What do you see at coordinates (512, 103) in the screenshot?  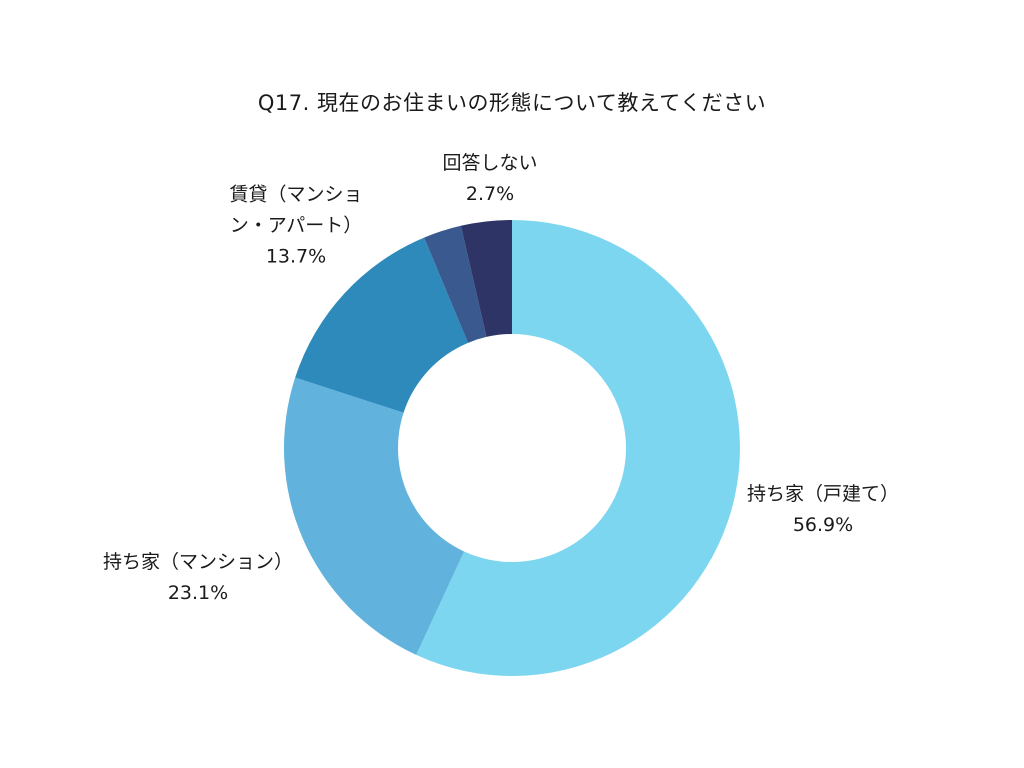 I see `chart-title: Q17. 現在のお住まいの形態について教えてください` at bounding box center [512, 103].